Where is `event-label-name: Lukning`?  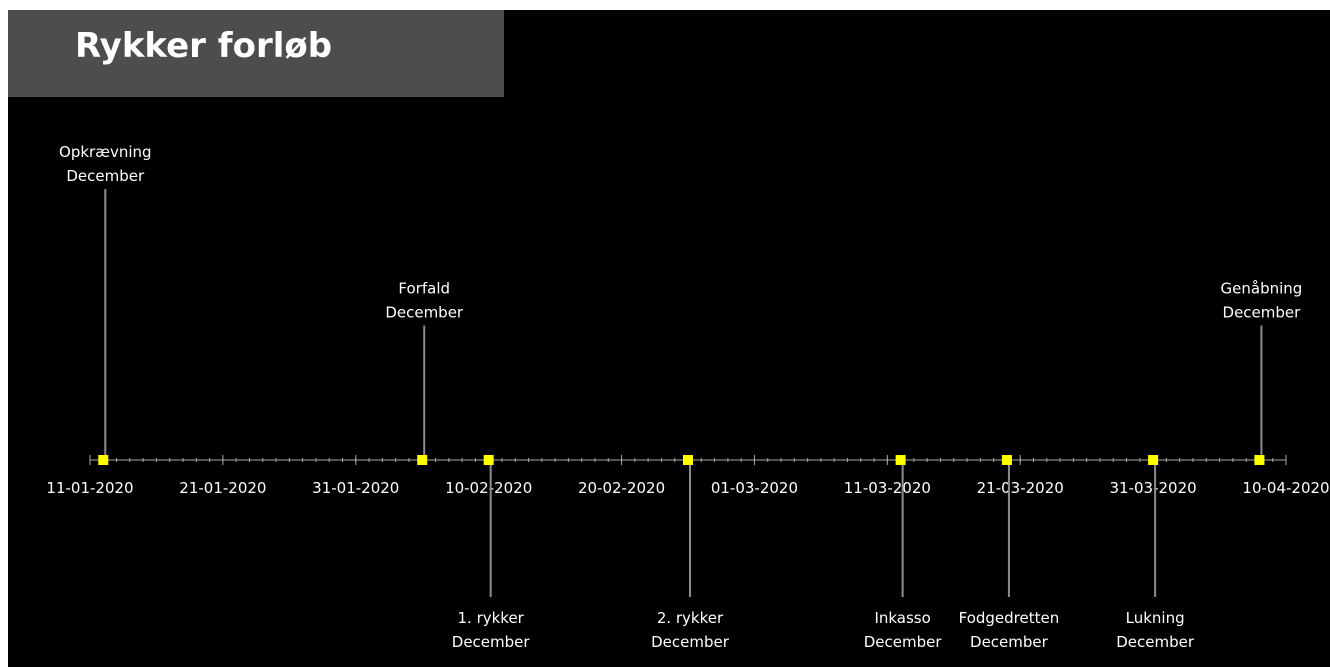
event-label-name: Lukning is located at coordinates (1155, 618).